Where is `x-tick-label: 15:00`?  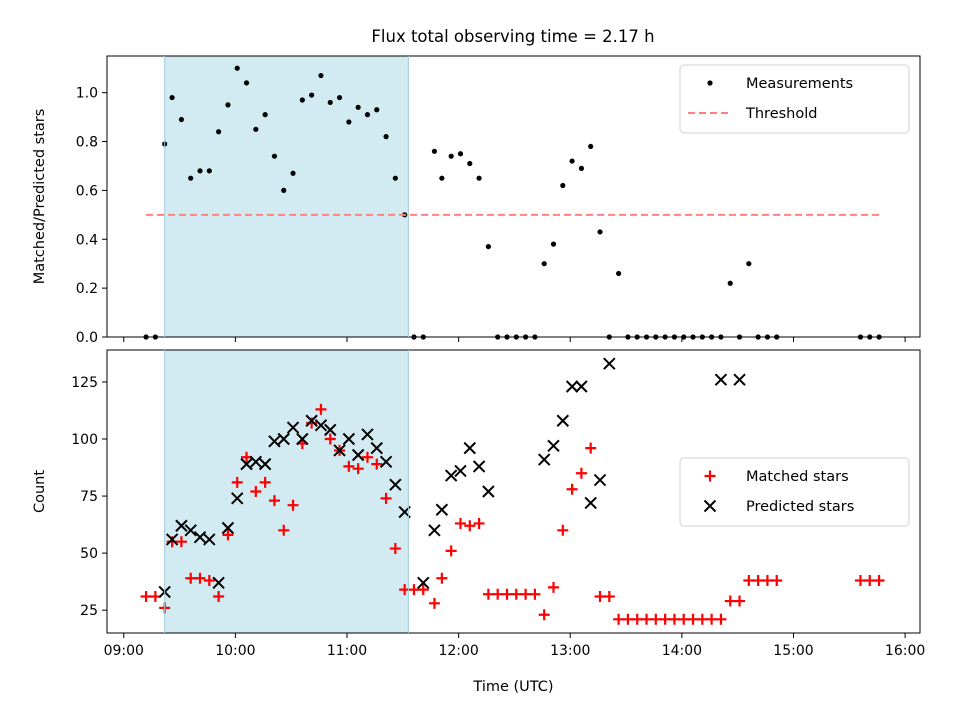
x-tick-label: 15:00 is located at coordinates (793, 651).